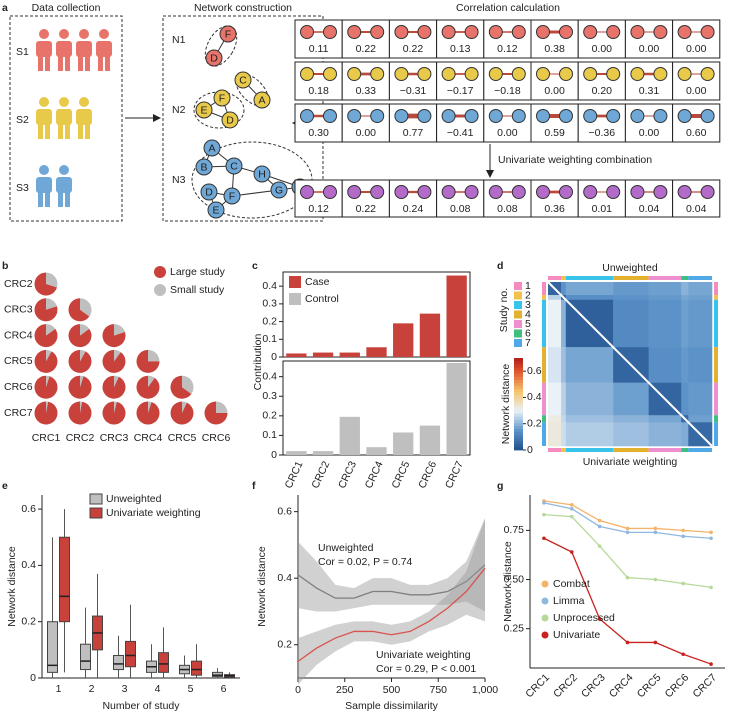  I want to click on node-label: A, so click(261, 100).